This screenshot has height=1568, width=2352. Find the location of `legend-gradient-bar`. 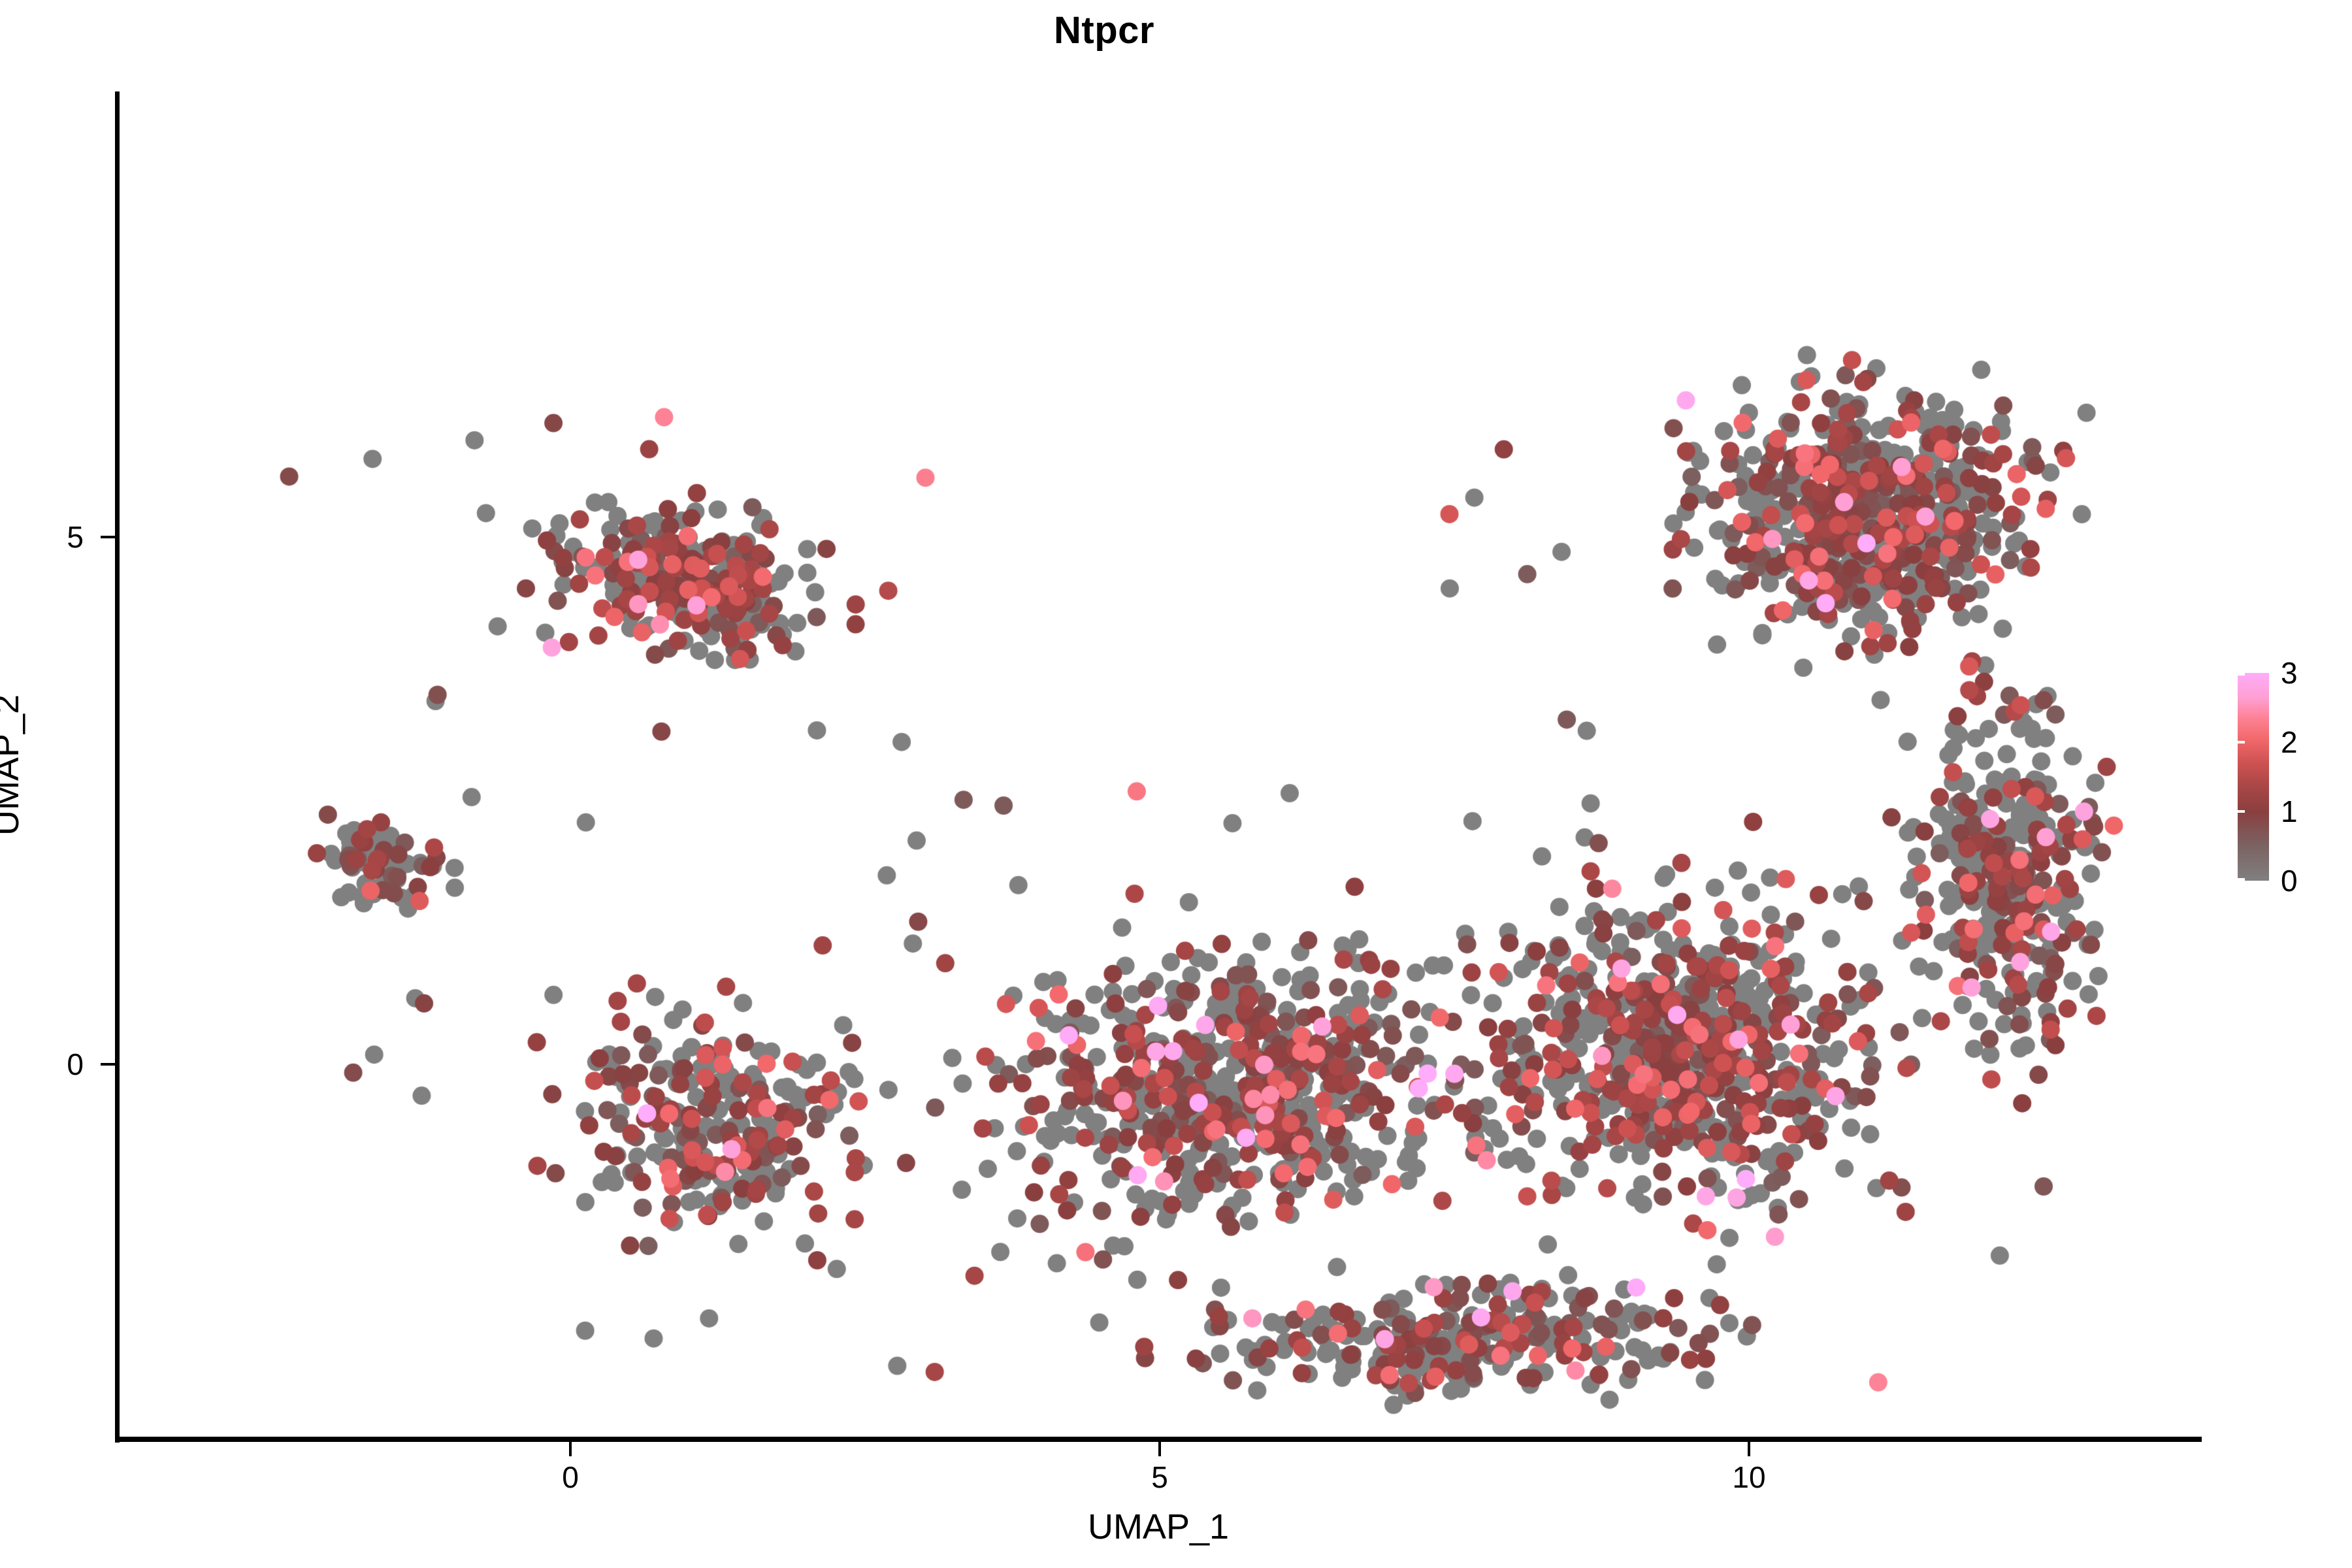

legend-gradient-bar is located at coordinates (2253, 777).